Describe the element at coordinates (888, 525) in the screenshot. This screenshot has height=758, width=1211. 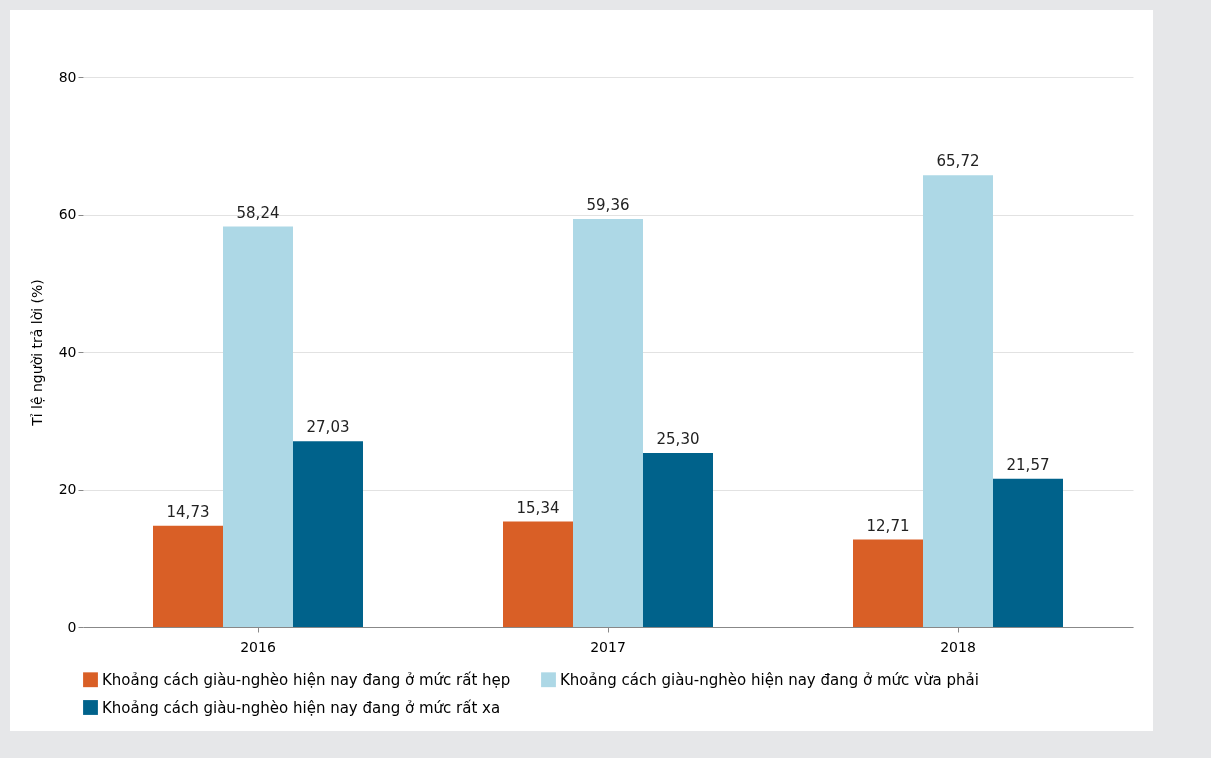
I see `data-label: 12,71` at that location.